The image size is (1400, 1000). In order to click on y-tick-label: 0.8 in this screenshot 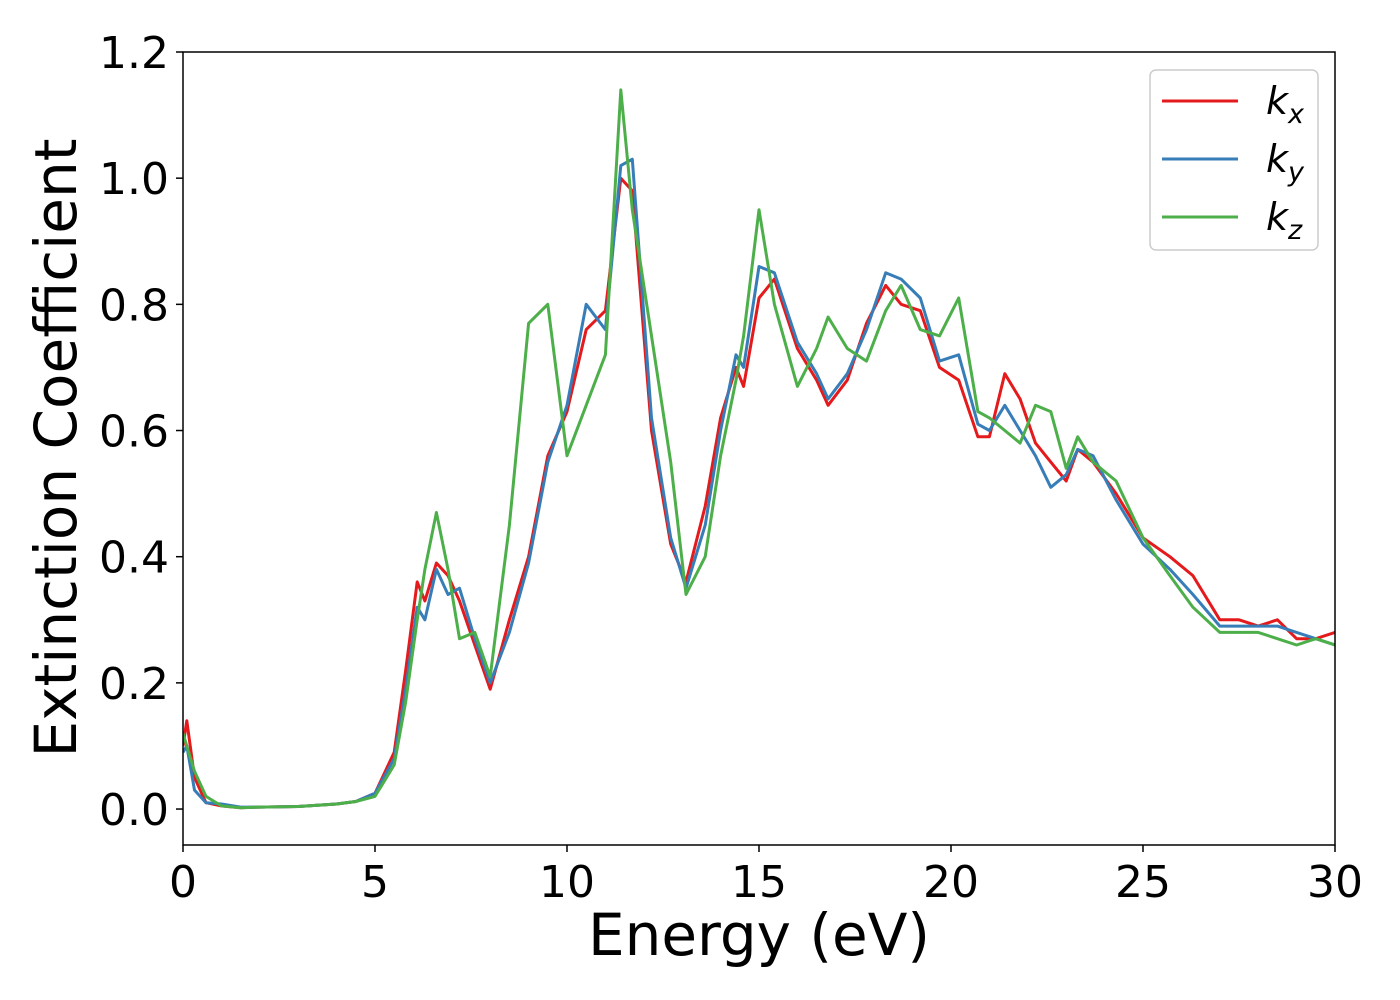, I will do `click(134, 305)`.